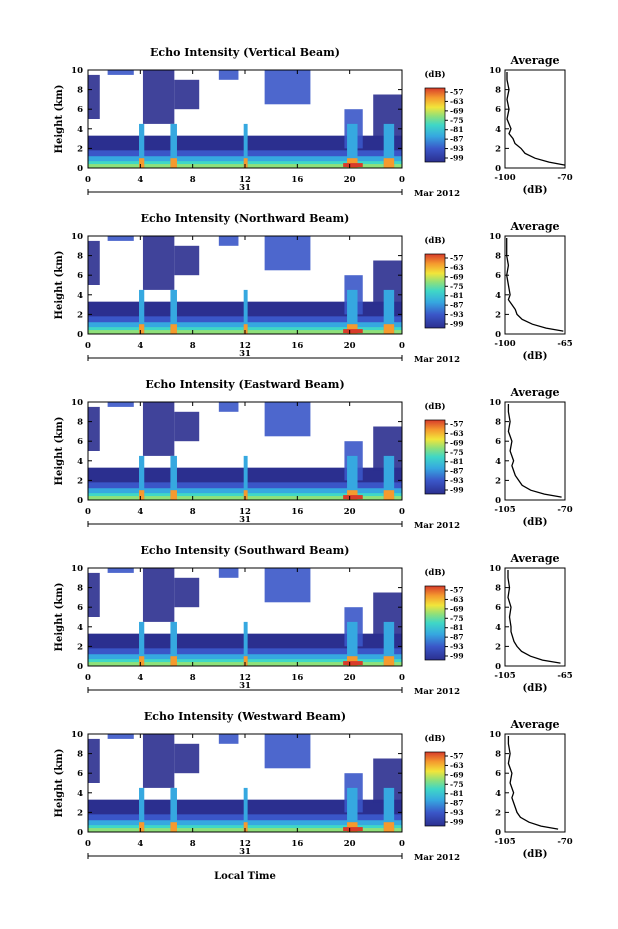  Describe the element at coordinates (457, 765) in the screenshot. I see `colorbar-tick-label: -63` at that location.